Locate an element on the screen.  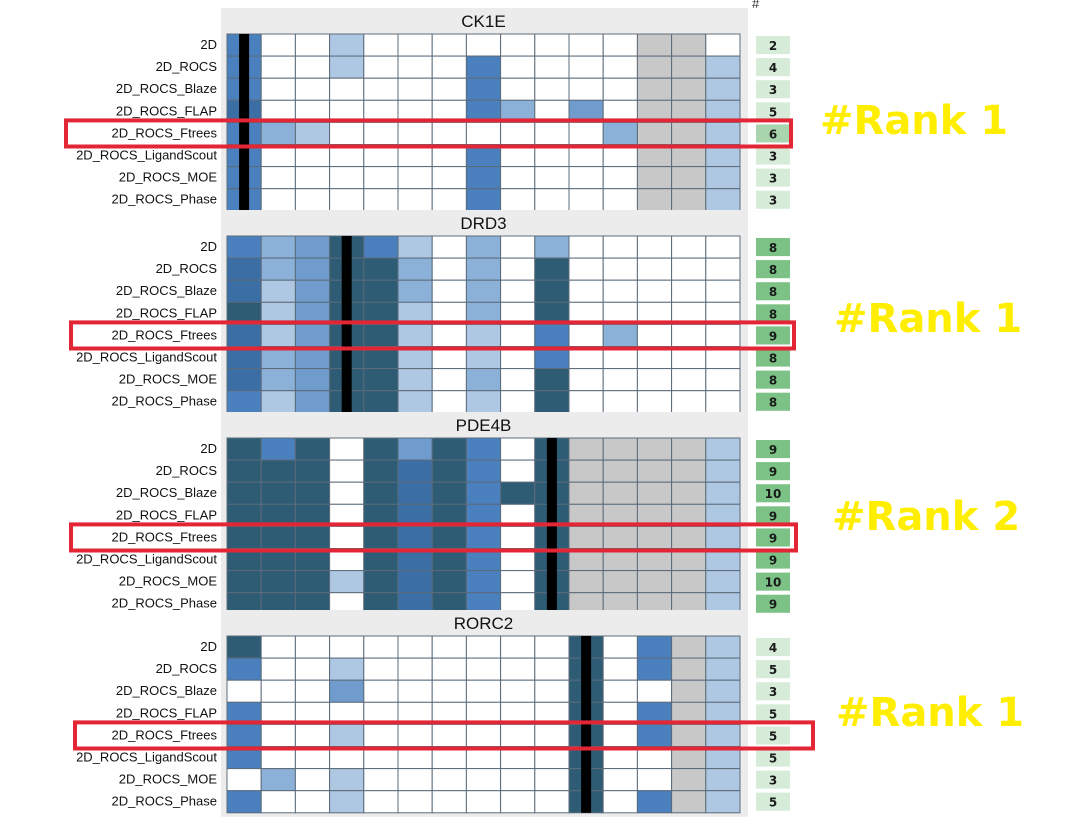
row-label: 2D_ROCS_Blaze is located at coordinates (166, 690).